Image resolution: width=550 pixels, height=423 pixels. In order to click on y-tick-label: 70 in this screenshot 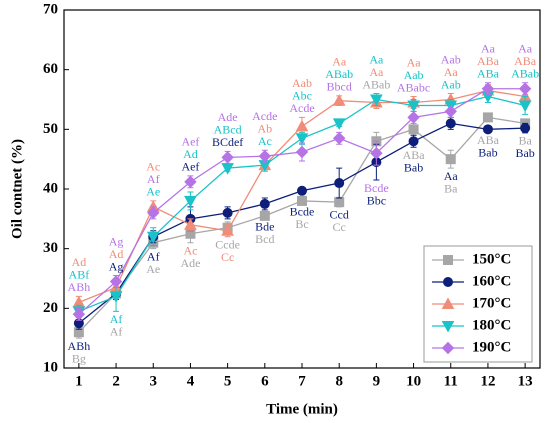, I will do `click(50, 9)`.